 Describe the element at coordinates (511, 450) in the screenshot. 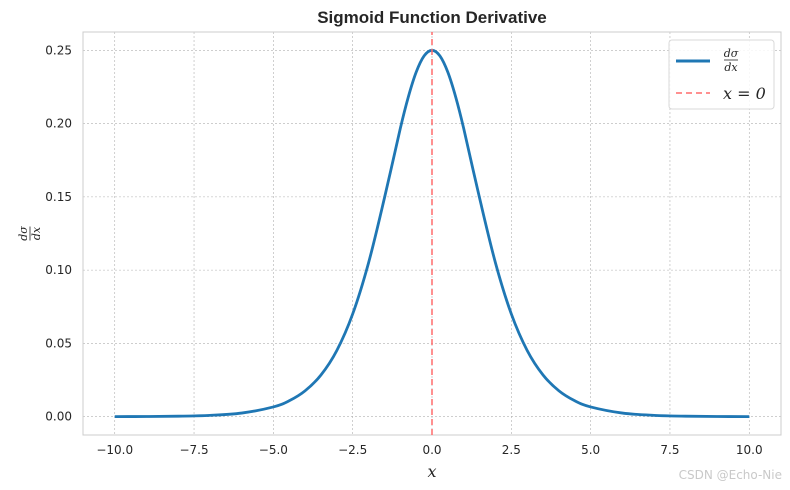

I see `x-tick-label: 2.5` at that location.